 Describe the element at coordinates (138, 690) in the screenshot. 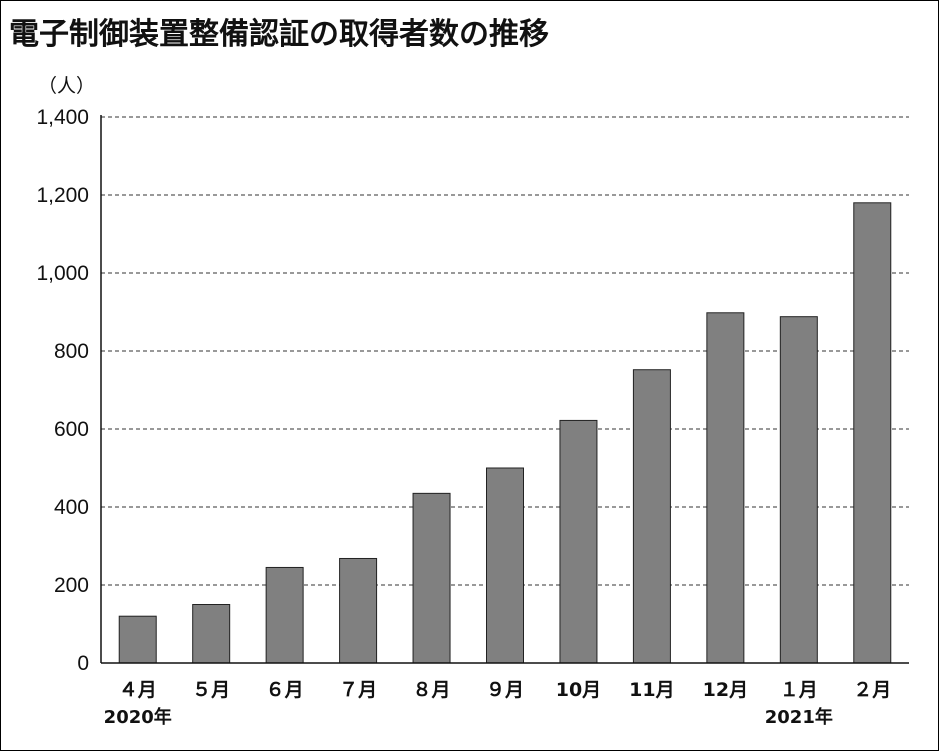

I see `x-tick-label: ４月` at that location.